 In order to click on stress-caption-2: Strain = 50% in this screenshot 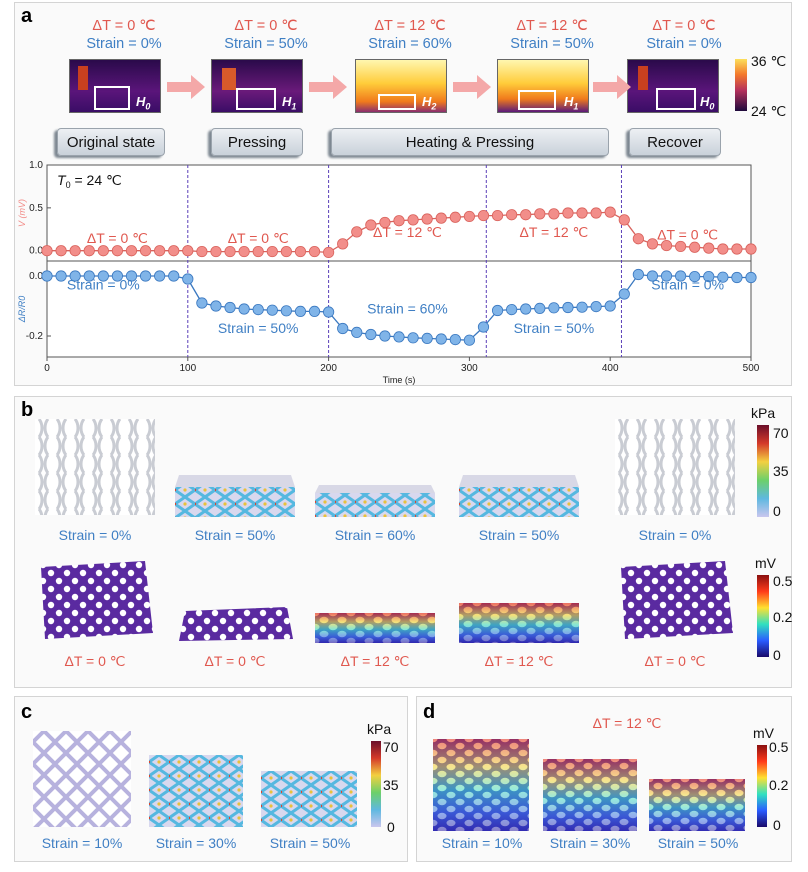, I will do `click(235, 535)`.